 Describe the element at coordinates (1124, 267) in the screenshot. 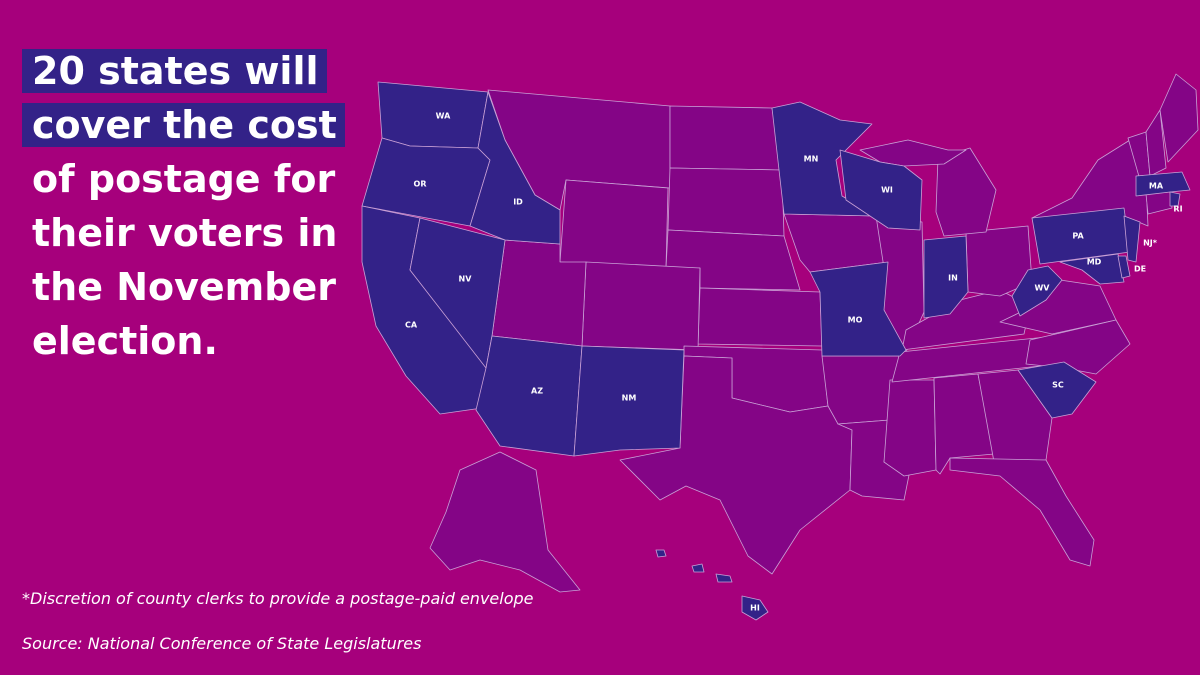

I see `state-de` at that location.